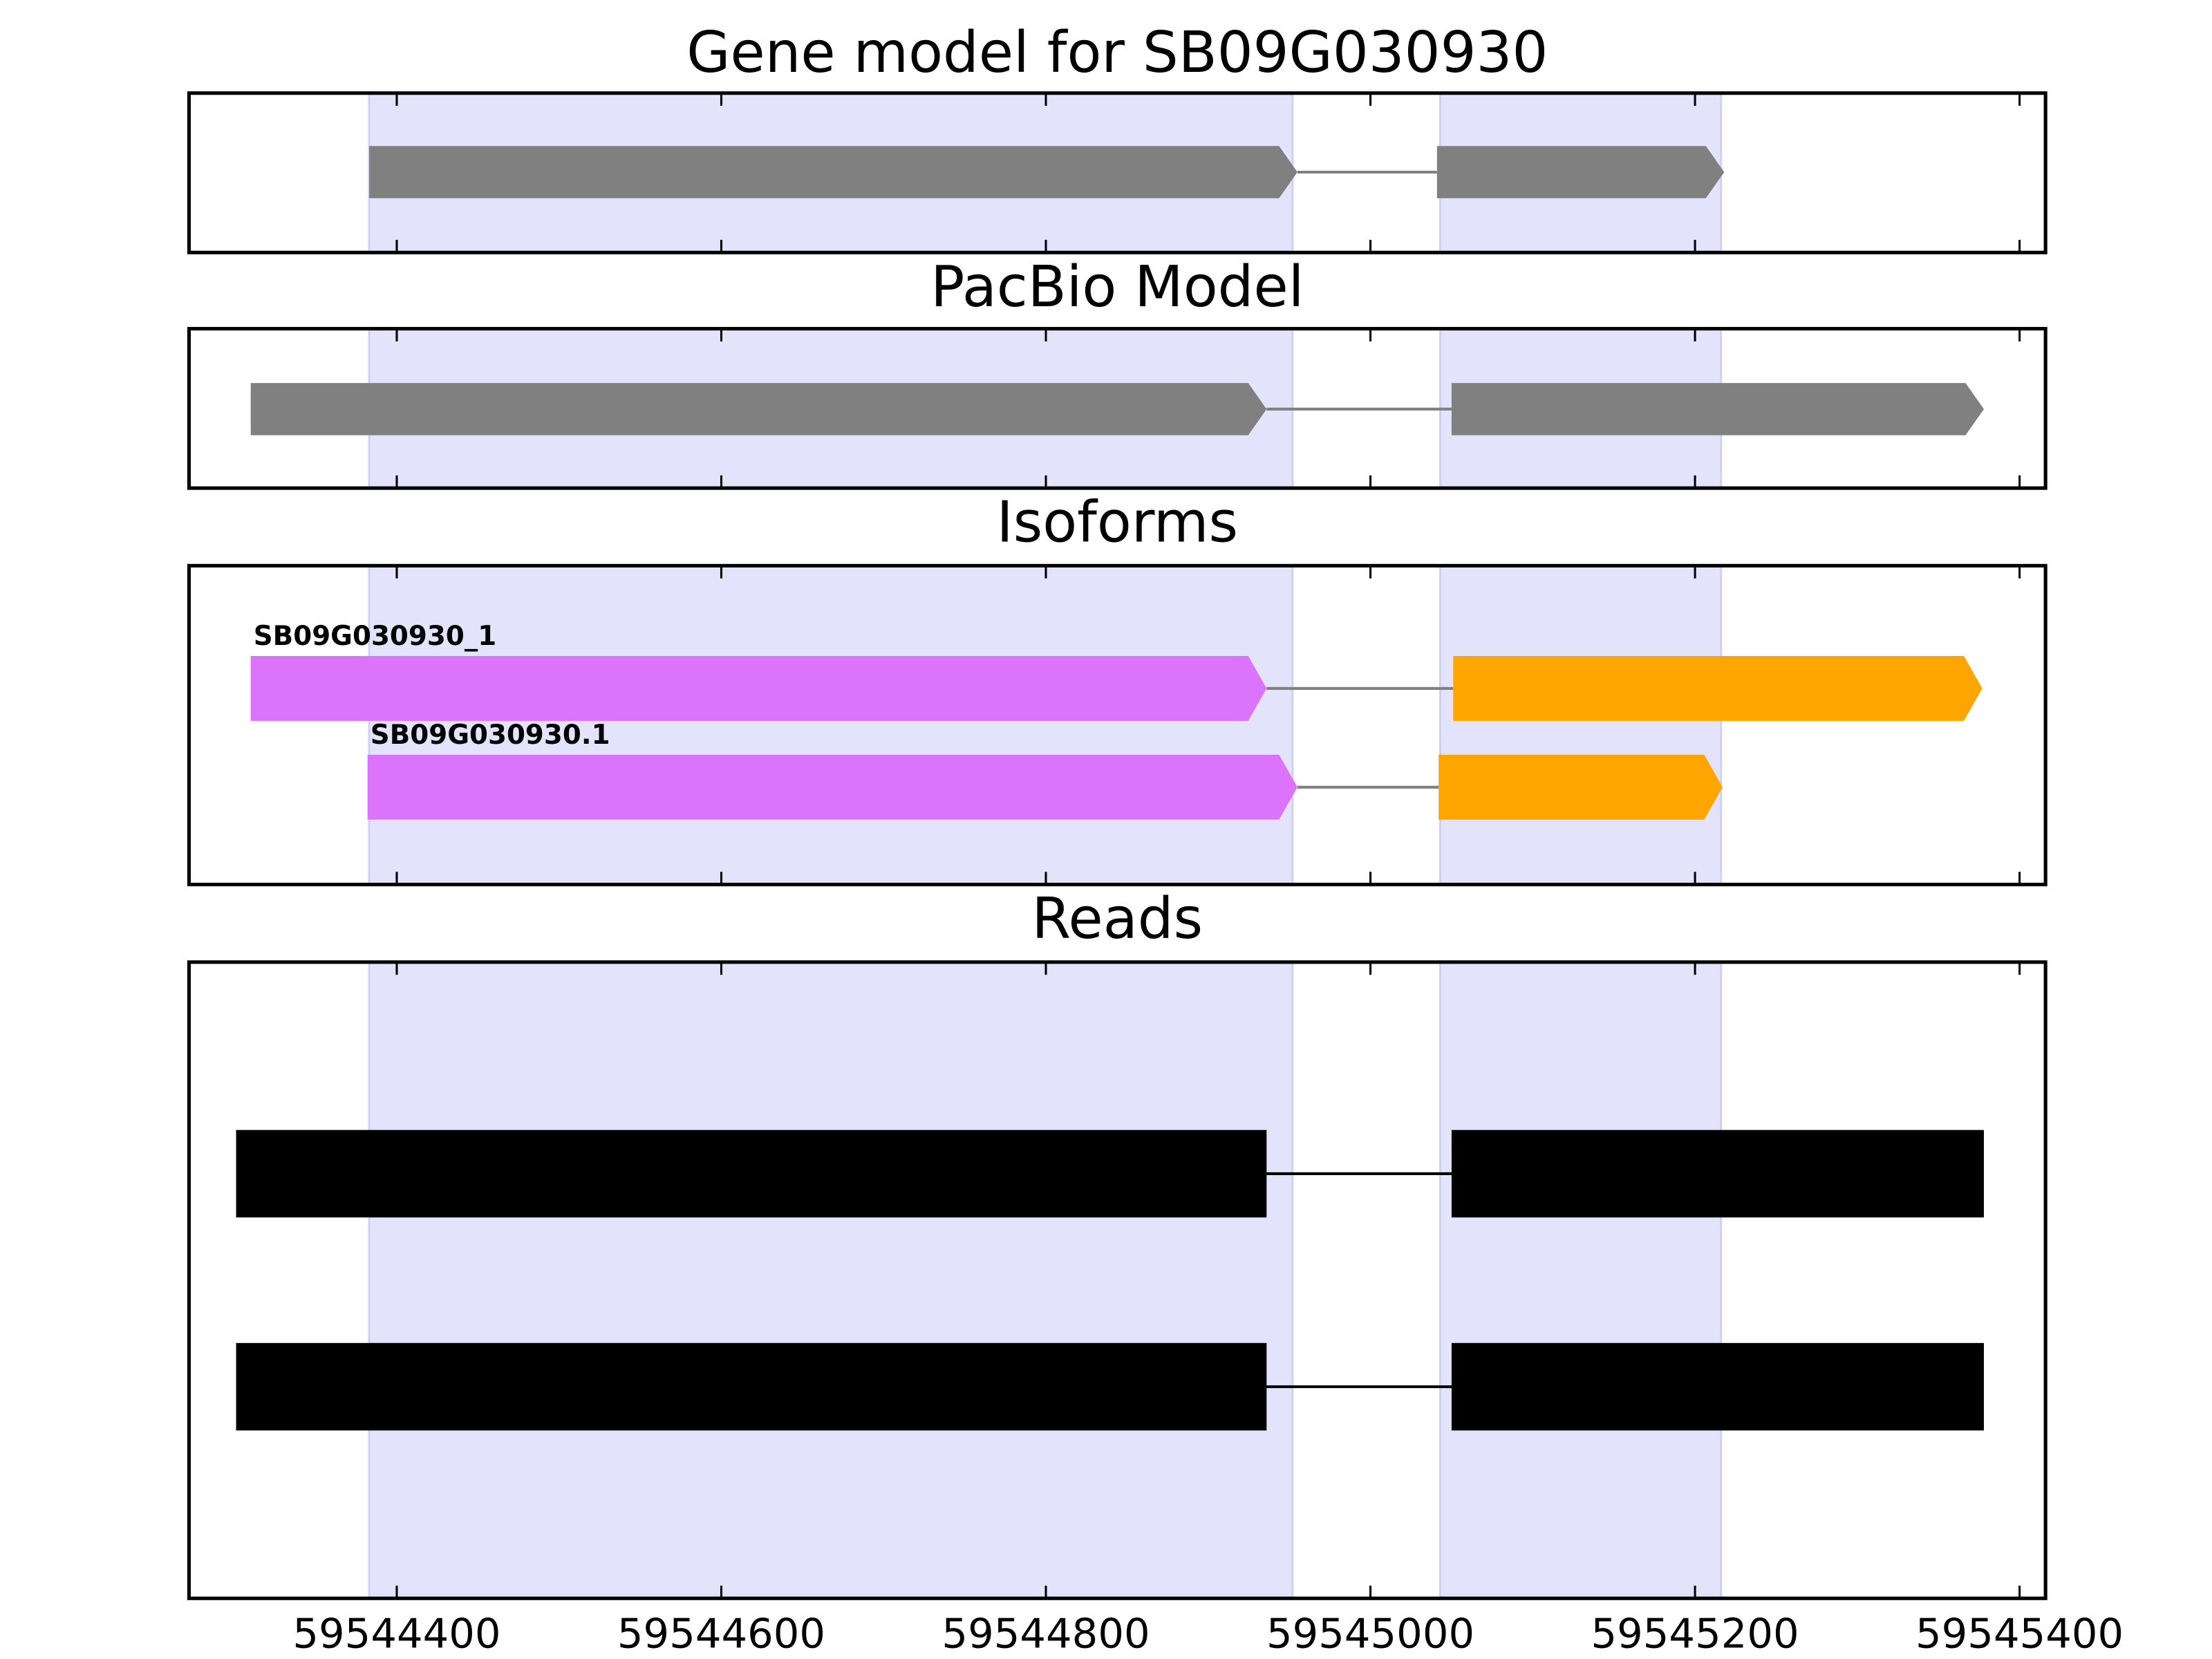 This screenshot has height=1659, width=2212. What do you see at coordinates (396, 1633) in the screenshot?
I see `x-tick-label: 59544400` at bounding box center [396, 1633].